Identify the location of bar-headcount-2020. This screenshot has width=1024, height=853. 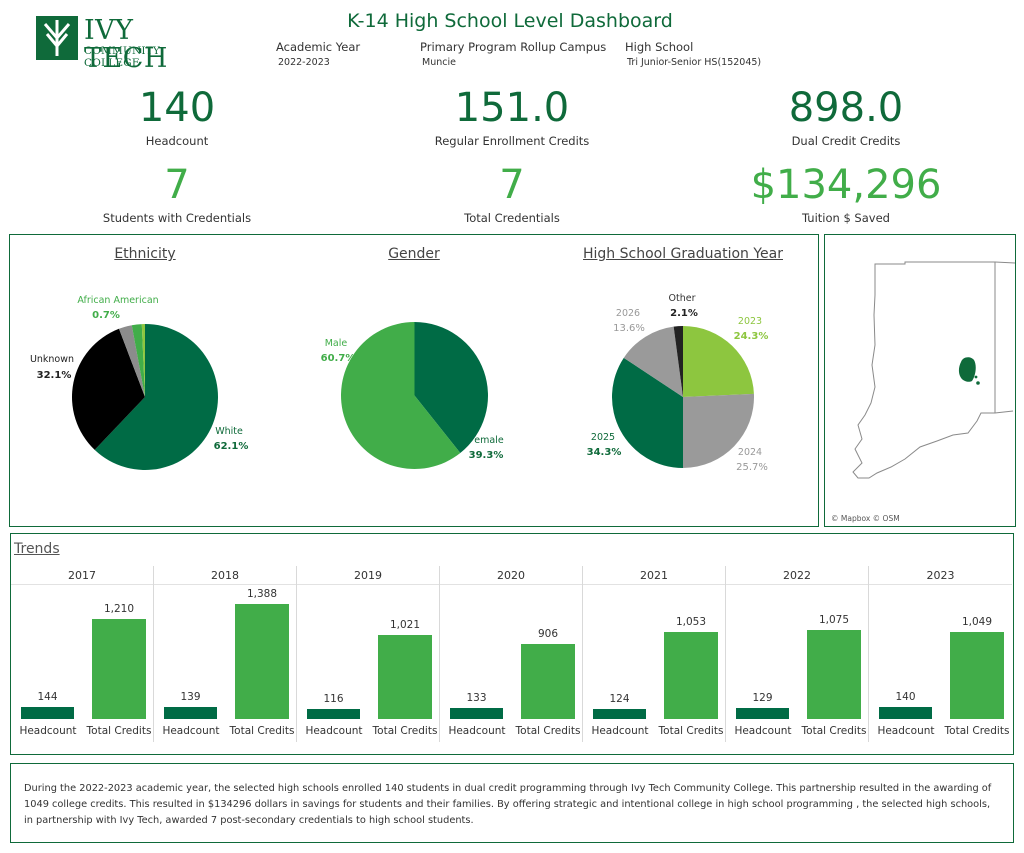
(476, 713).